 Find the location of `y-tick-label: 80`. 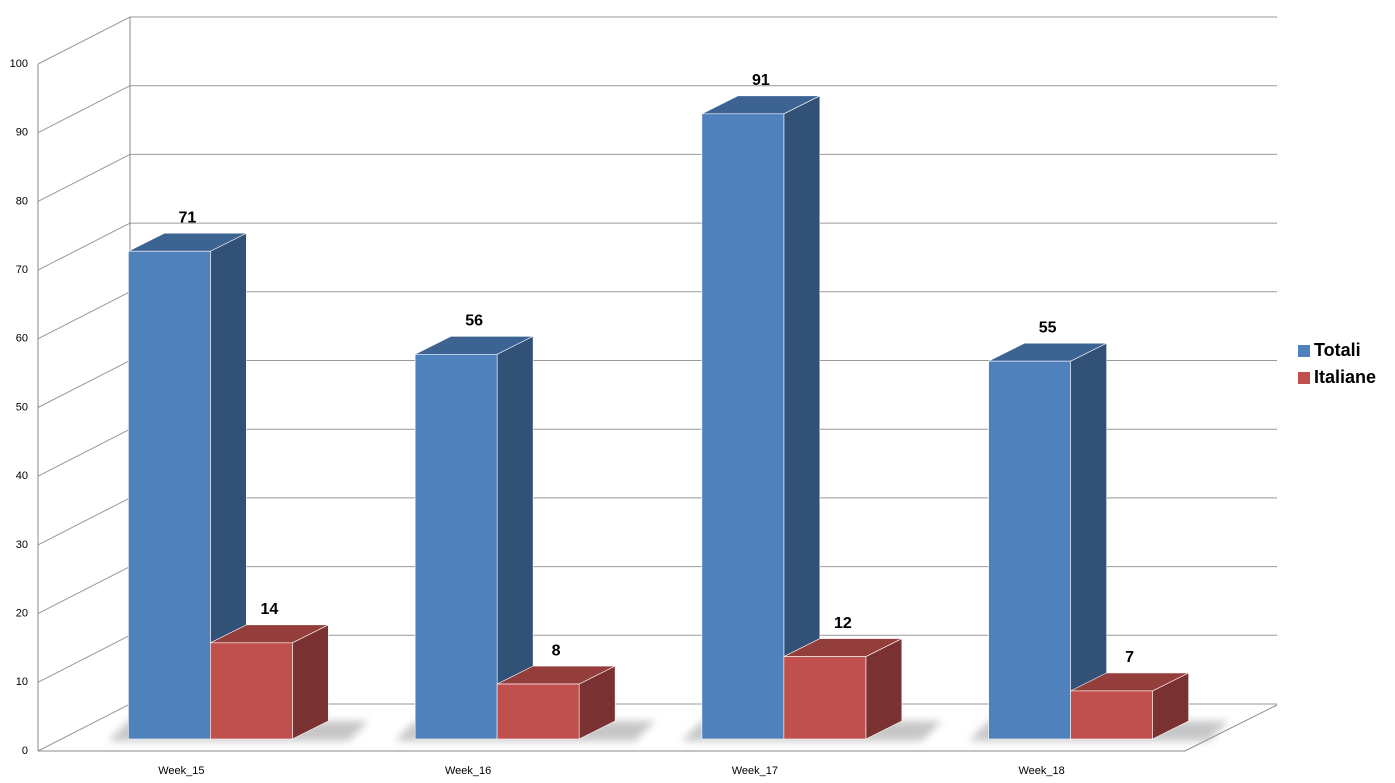

y-tick-label: 80 is located at coordinates (22, 201).